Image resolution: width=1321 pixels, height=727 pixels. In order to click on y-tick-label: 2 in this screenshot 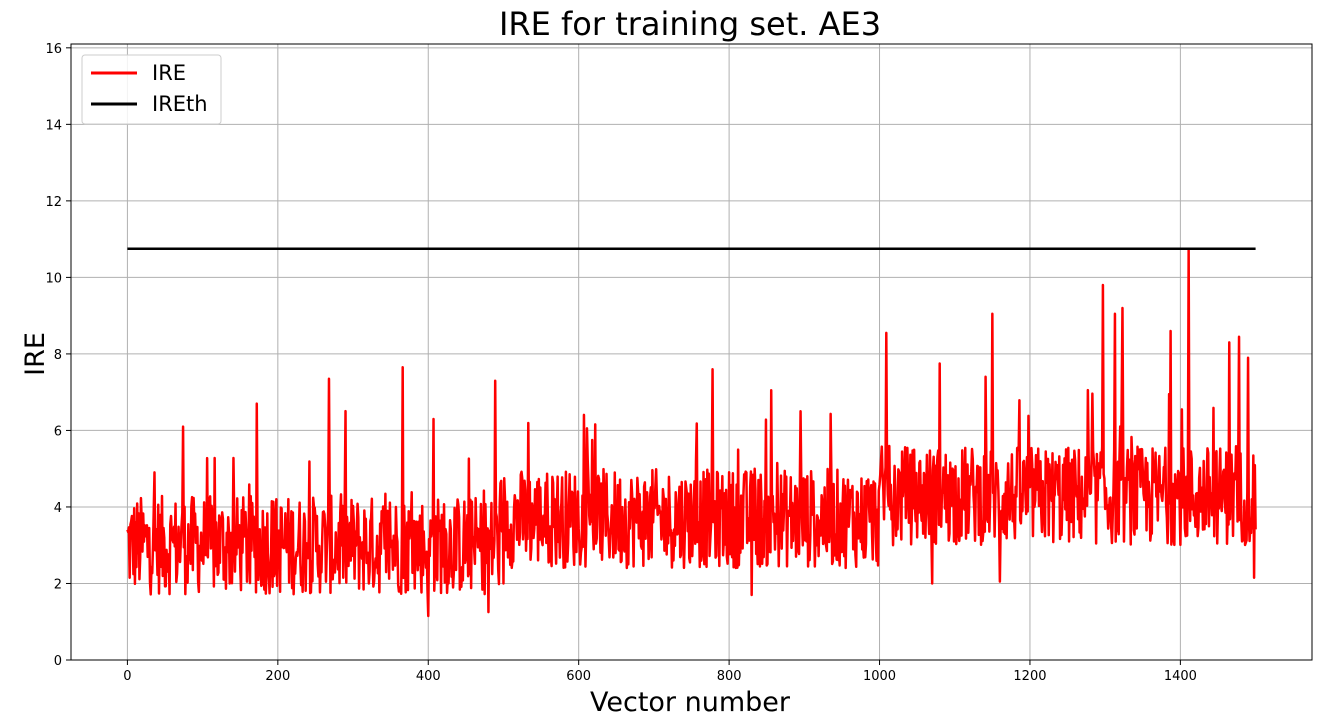, I will do `click(58, 584)`.